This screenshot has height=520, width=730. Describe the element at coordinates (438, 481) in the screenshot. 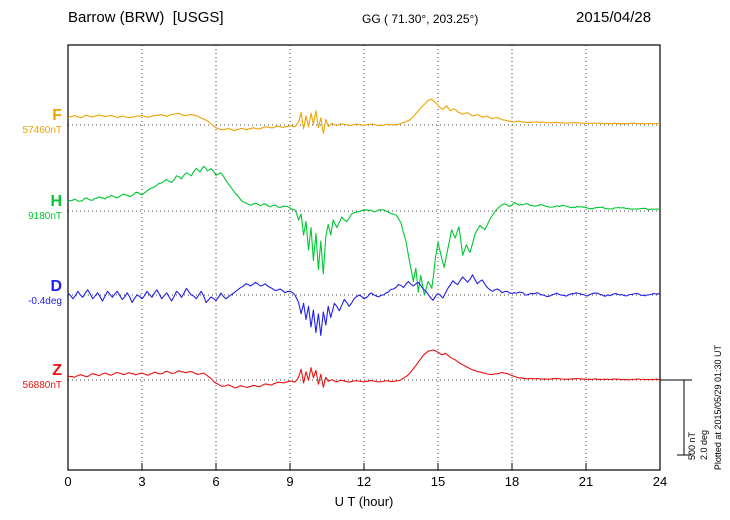

I see `x-tick-label: 15` at that location.